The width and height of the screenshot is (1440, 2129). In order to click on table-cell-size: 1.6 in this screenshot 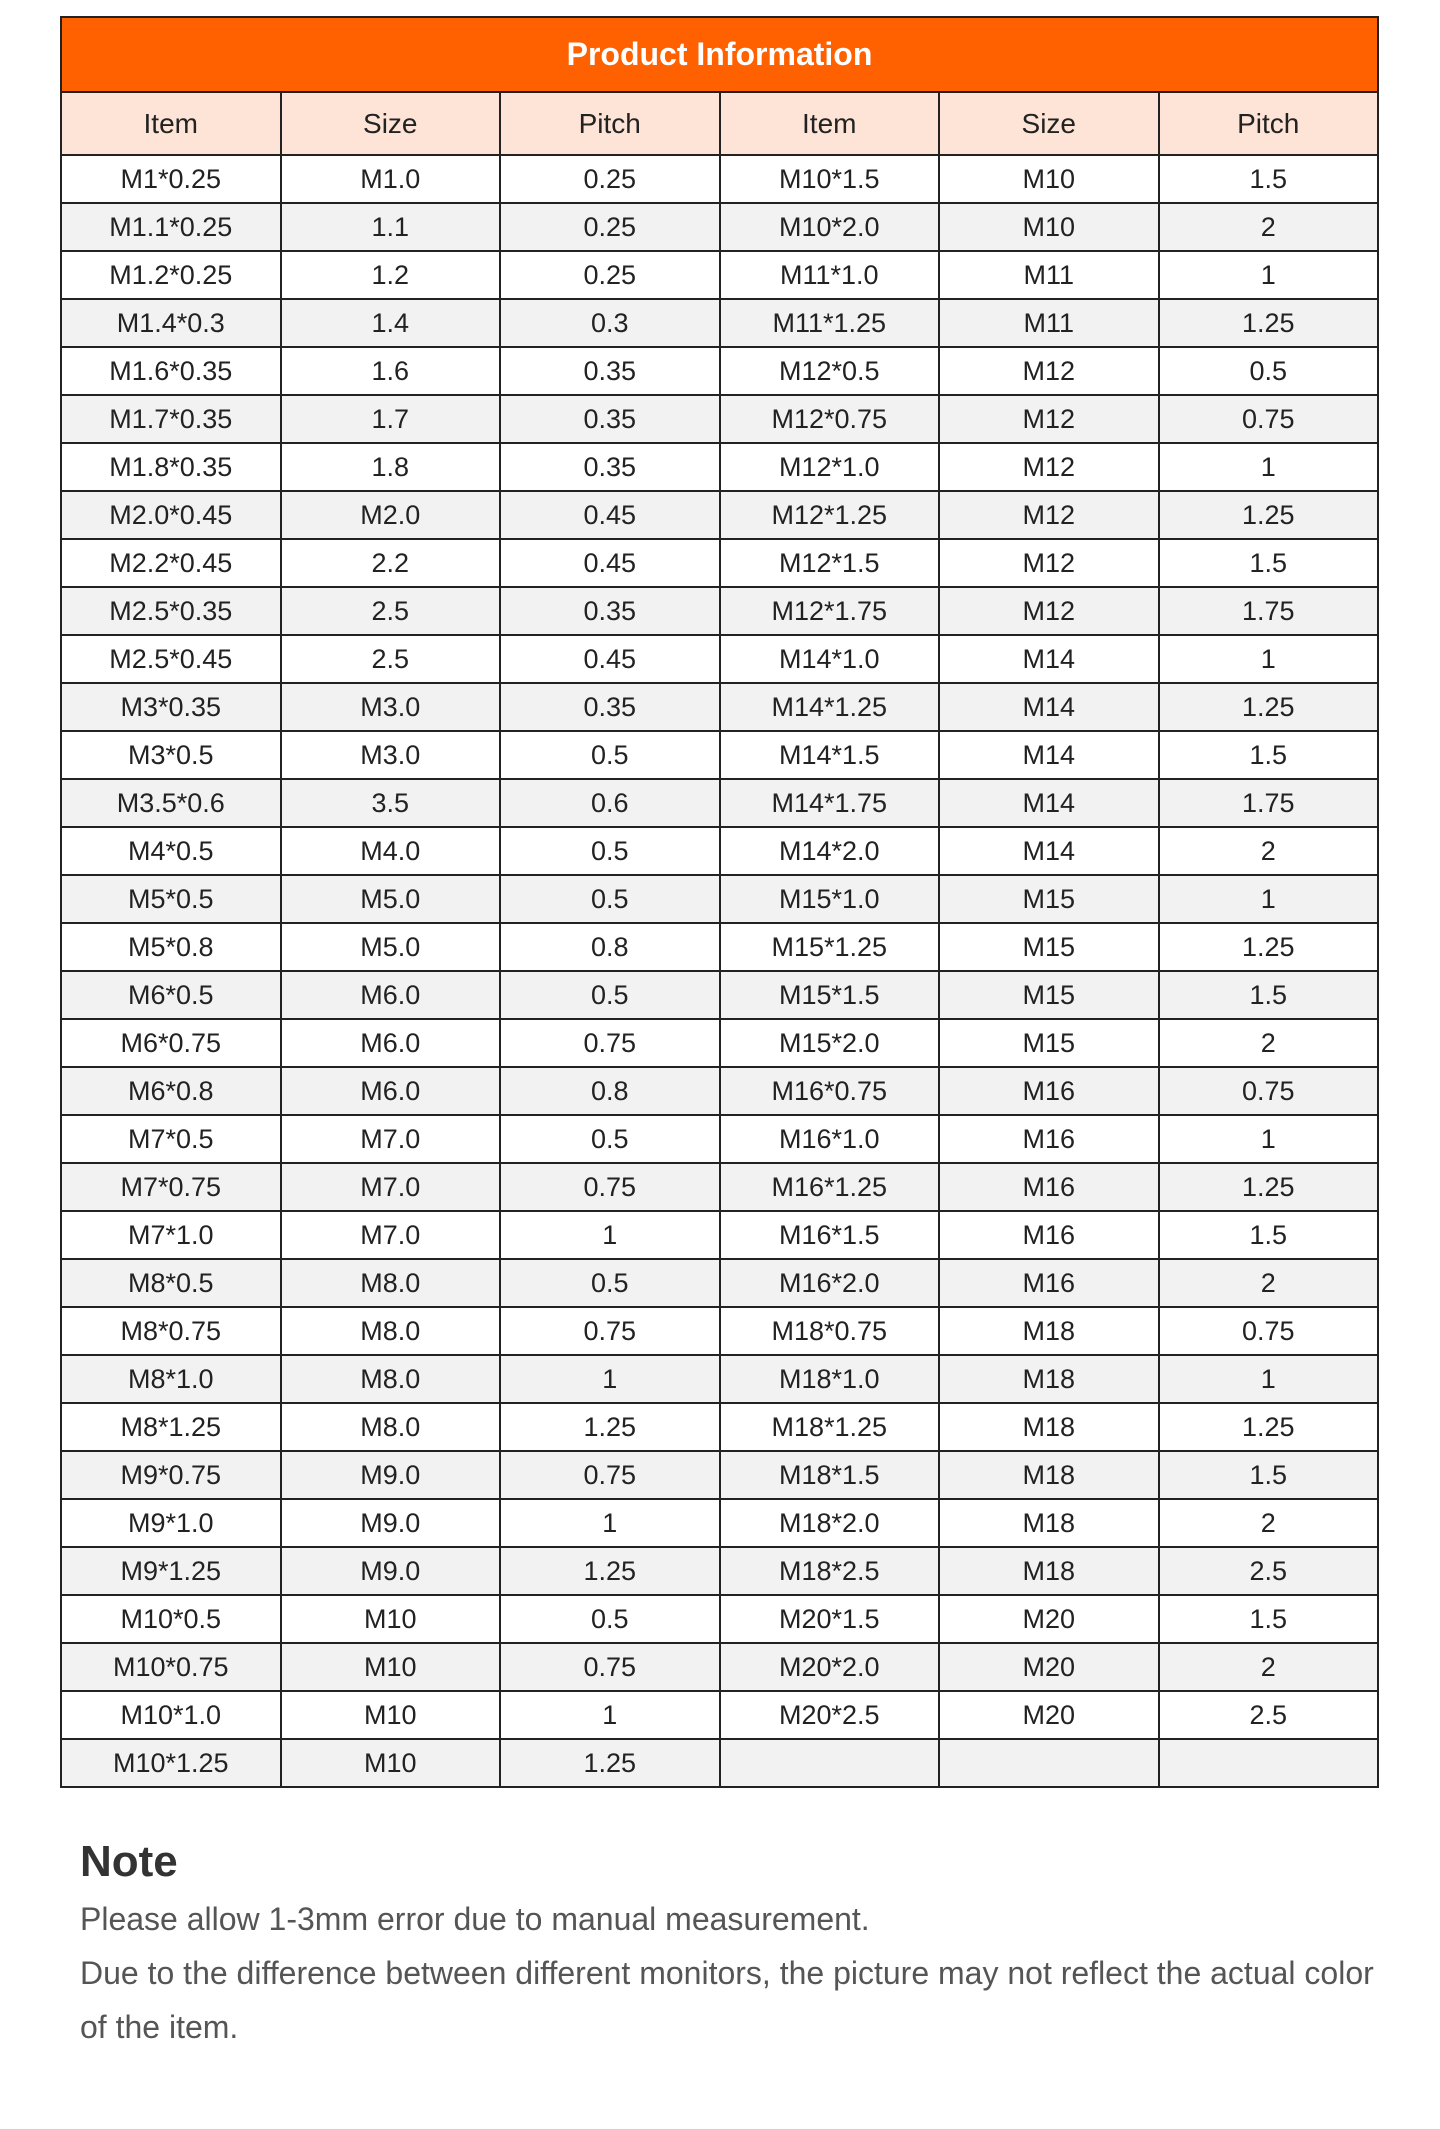, I will do `click(390, 371)`.